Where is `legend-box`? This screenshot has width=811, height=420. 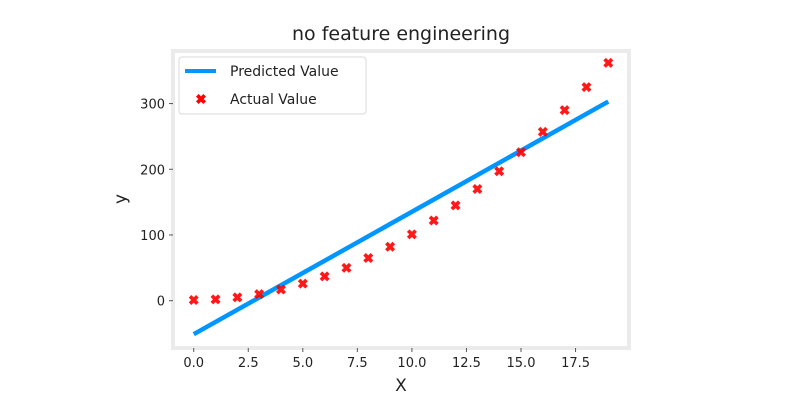 legend-box is located at coordinates (272, 85).